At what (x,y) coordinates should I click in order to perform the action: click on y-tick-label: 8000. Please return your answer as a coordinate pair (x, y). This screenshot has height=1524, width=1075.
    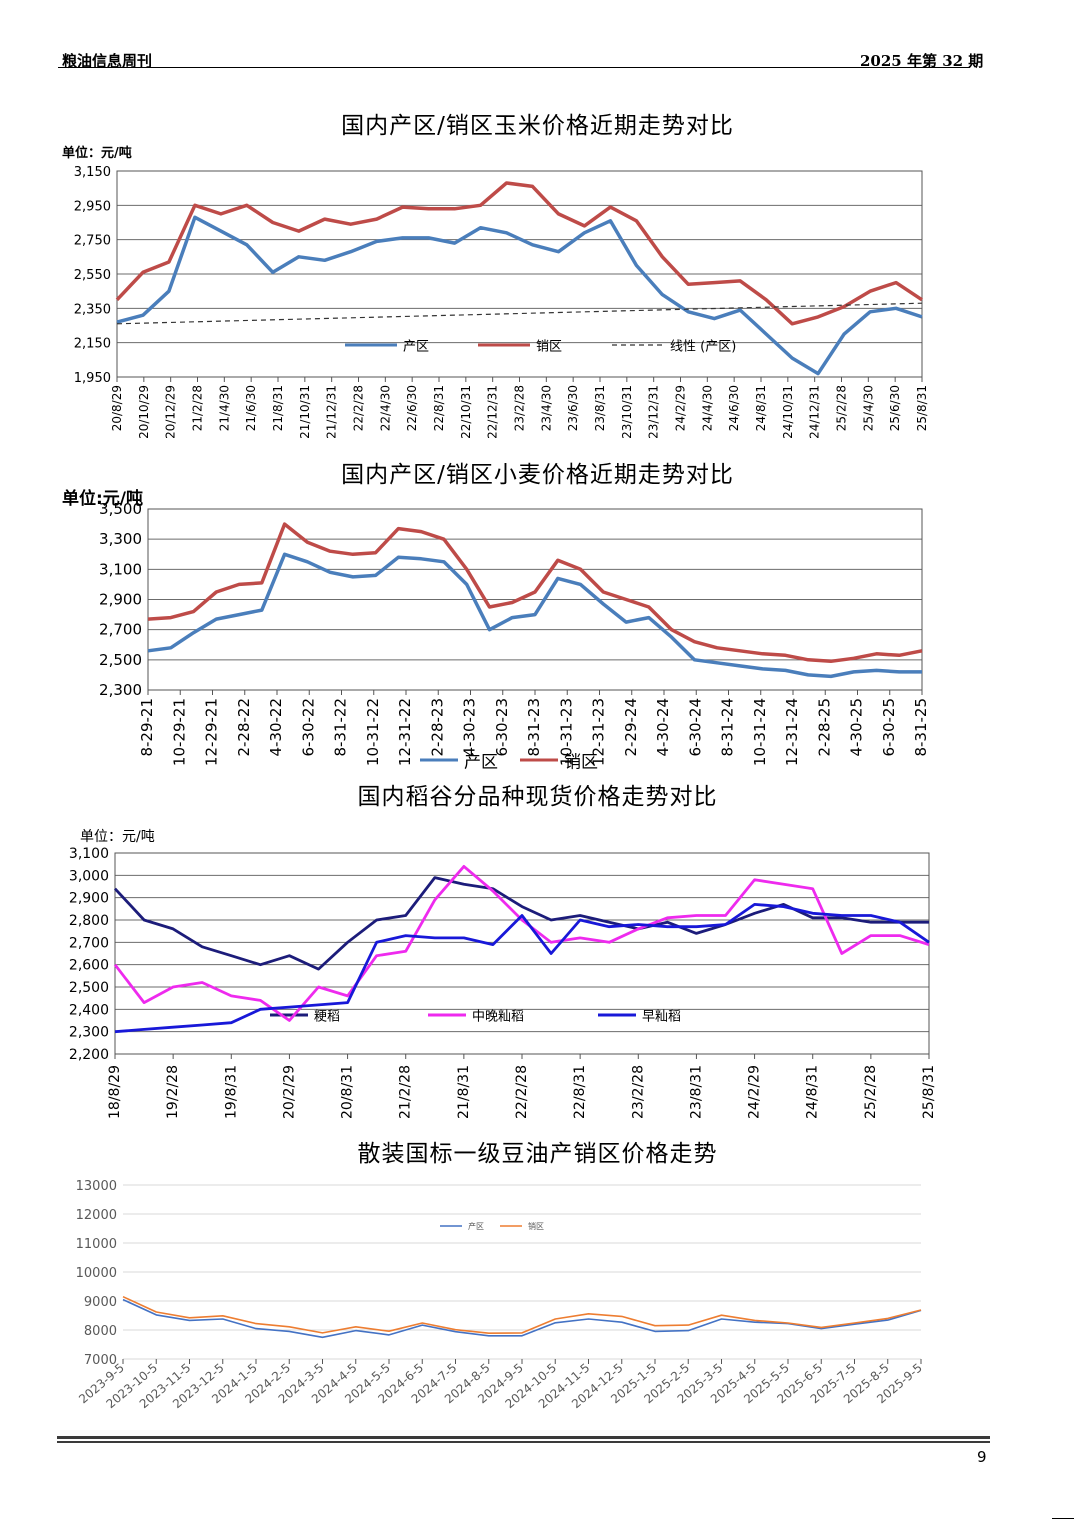
    Looking at the image, I should click on (100, 1331).